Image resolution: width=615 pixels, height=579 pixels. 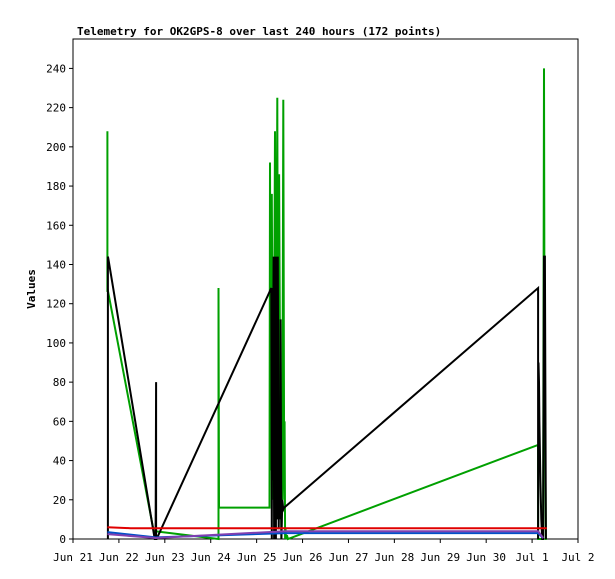 What do you see at coordinates (59, 461) in the screenshot?
I see `y-tick-label: 40` at bounding box center [59, 461].